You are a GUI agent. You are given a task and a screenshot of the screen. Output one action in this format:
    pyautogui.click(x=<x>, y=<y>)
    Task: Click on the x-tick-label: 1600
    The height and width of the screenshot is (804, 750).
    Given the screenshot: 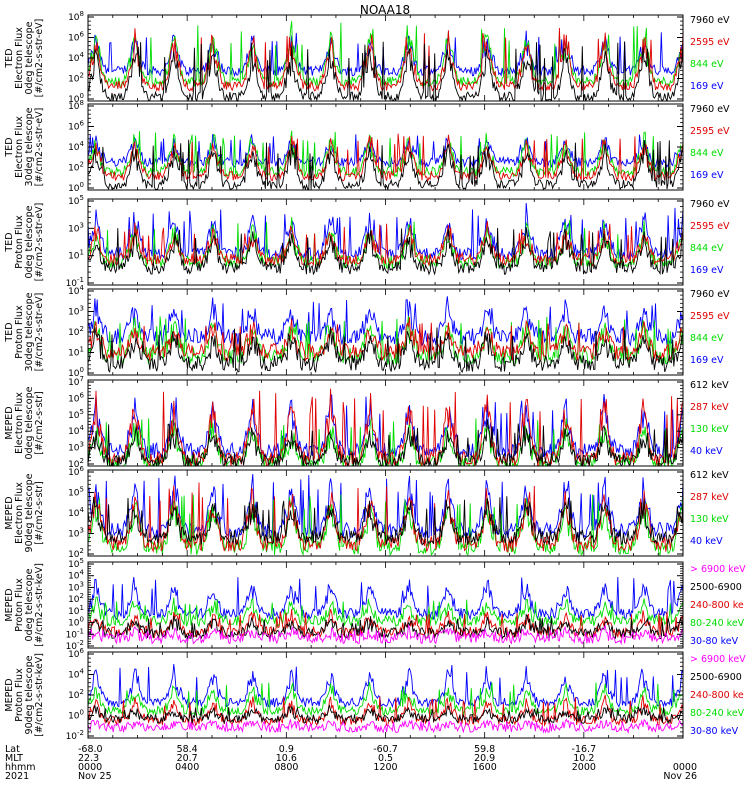 What is the action you would take?
    pyautogui.click(x=485, y=767)
    